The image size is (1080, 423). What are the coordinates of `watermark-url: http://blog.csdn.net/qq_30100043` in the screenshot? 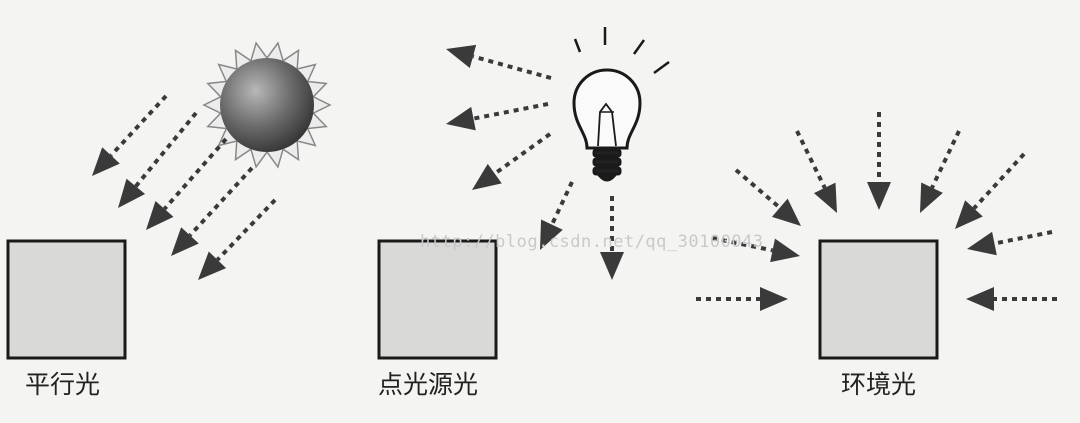 It's located at (592, 242).